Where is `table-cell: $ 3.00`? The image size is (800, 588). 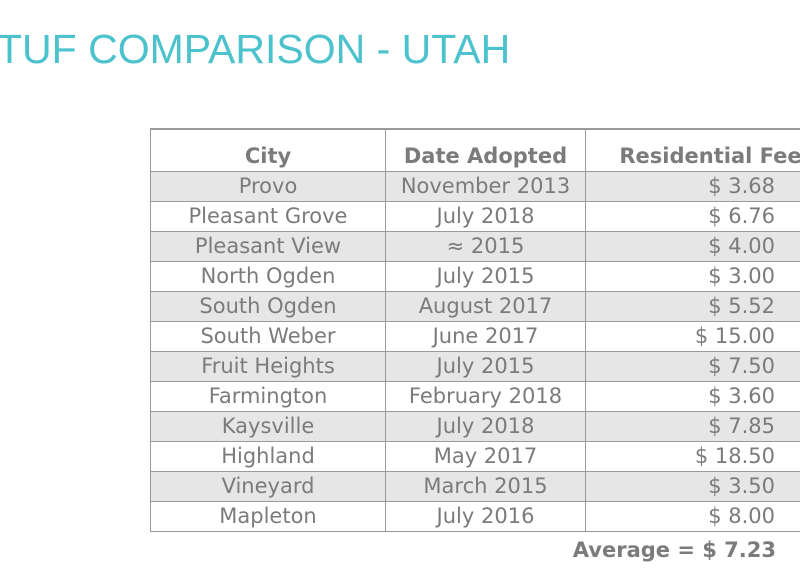 table-cell: $ 3.00 is located at coordinates (692, 276).